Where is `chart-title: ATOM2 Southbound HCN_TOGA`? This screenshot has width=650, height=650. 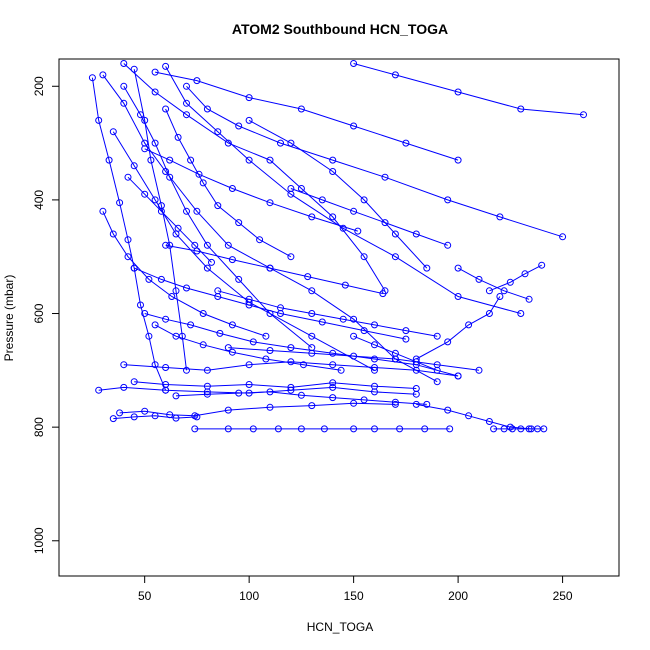
chart-title: ATOM2 Southbound HCN_TOGA is located at coordinates (340, 29).